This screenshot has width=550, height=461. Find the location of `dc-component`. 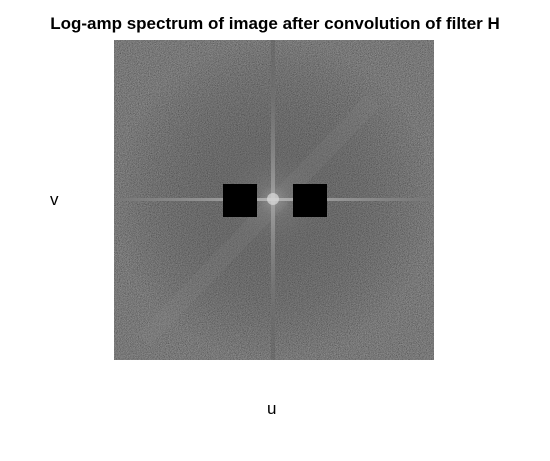

dc-component is located at coordinates (273, 199).